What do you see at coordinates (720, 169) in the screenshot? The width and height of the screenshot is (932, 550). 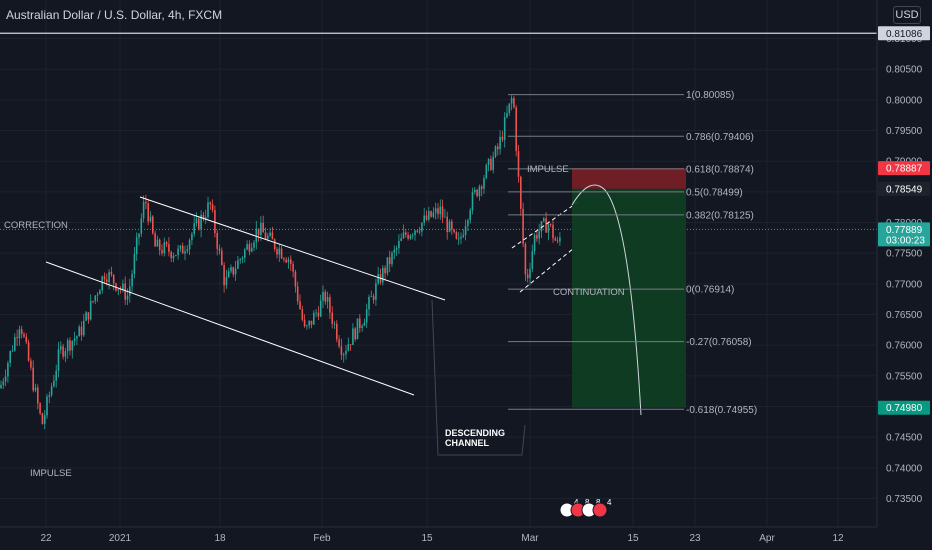 I see `fib-level-label: 0.618(0.78874)` at bounding box center [720, 169].